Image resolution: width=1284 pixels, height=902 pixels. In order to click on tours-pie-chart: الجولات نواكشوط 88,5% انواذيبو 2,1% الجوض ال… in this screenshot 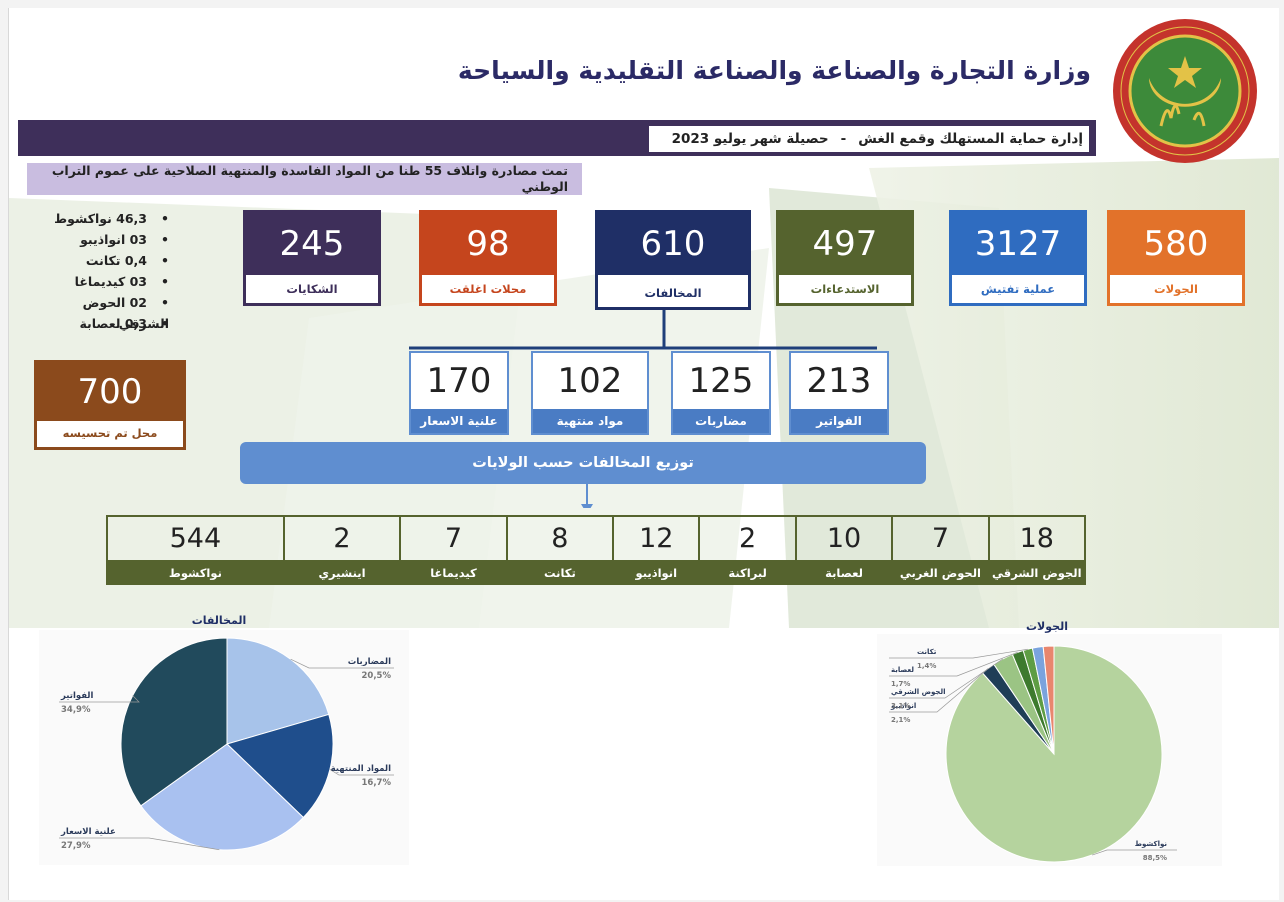, I will do `click(1049, 743)`.